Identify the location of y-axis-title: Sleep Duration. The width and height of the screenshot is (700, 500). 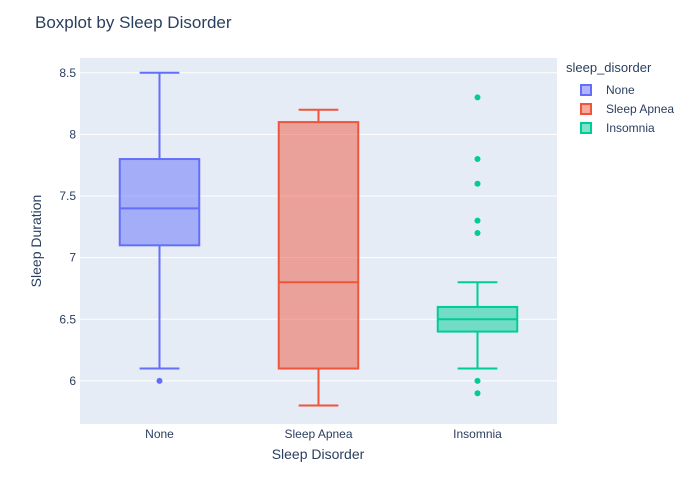
(36, 241).